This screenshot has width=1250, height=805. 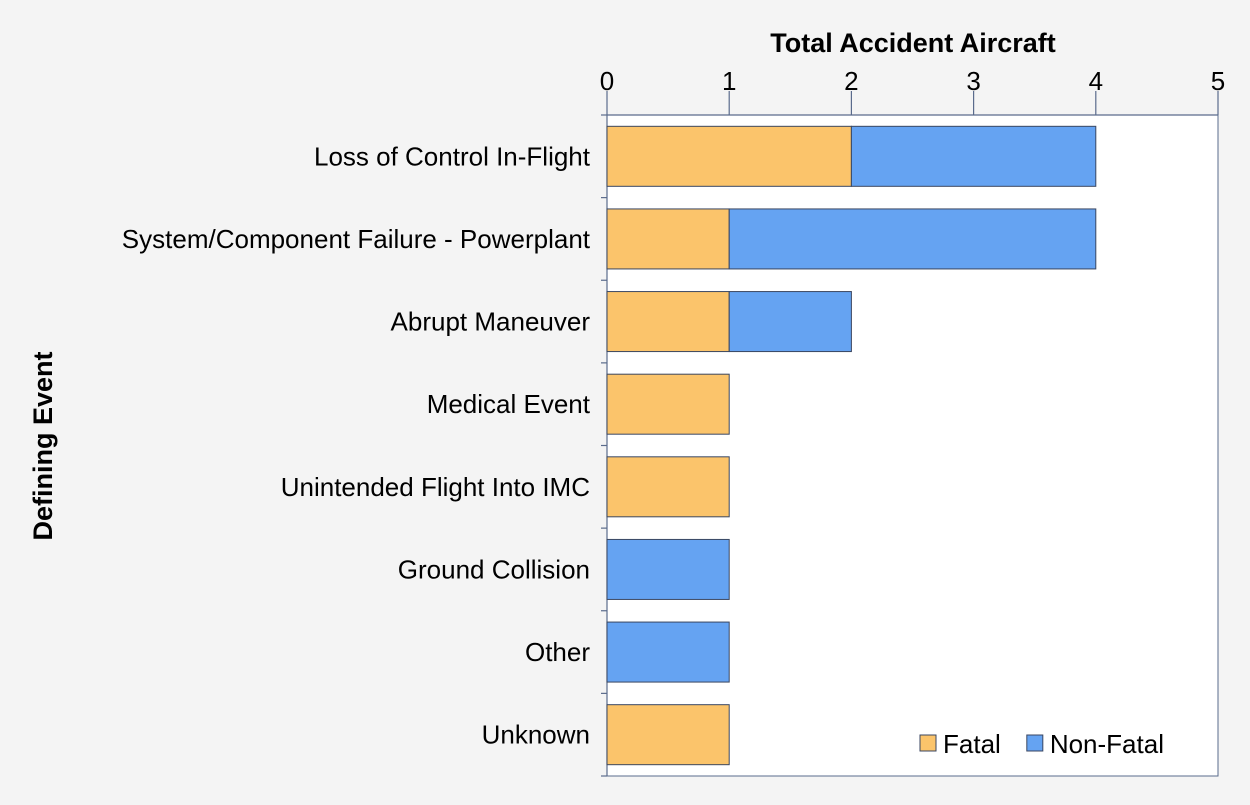 I want to click on legend-label-non-fatal: Non-Fatal, so click(x=1107, y=744).